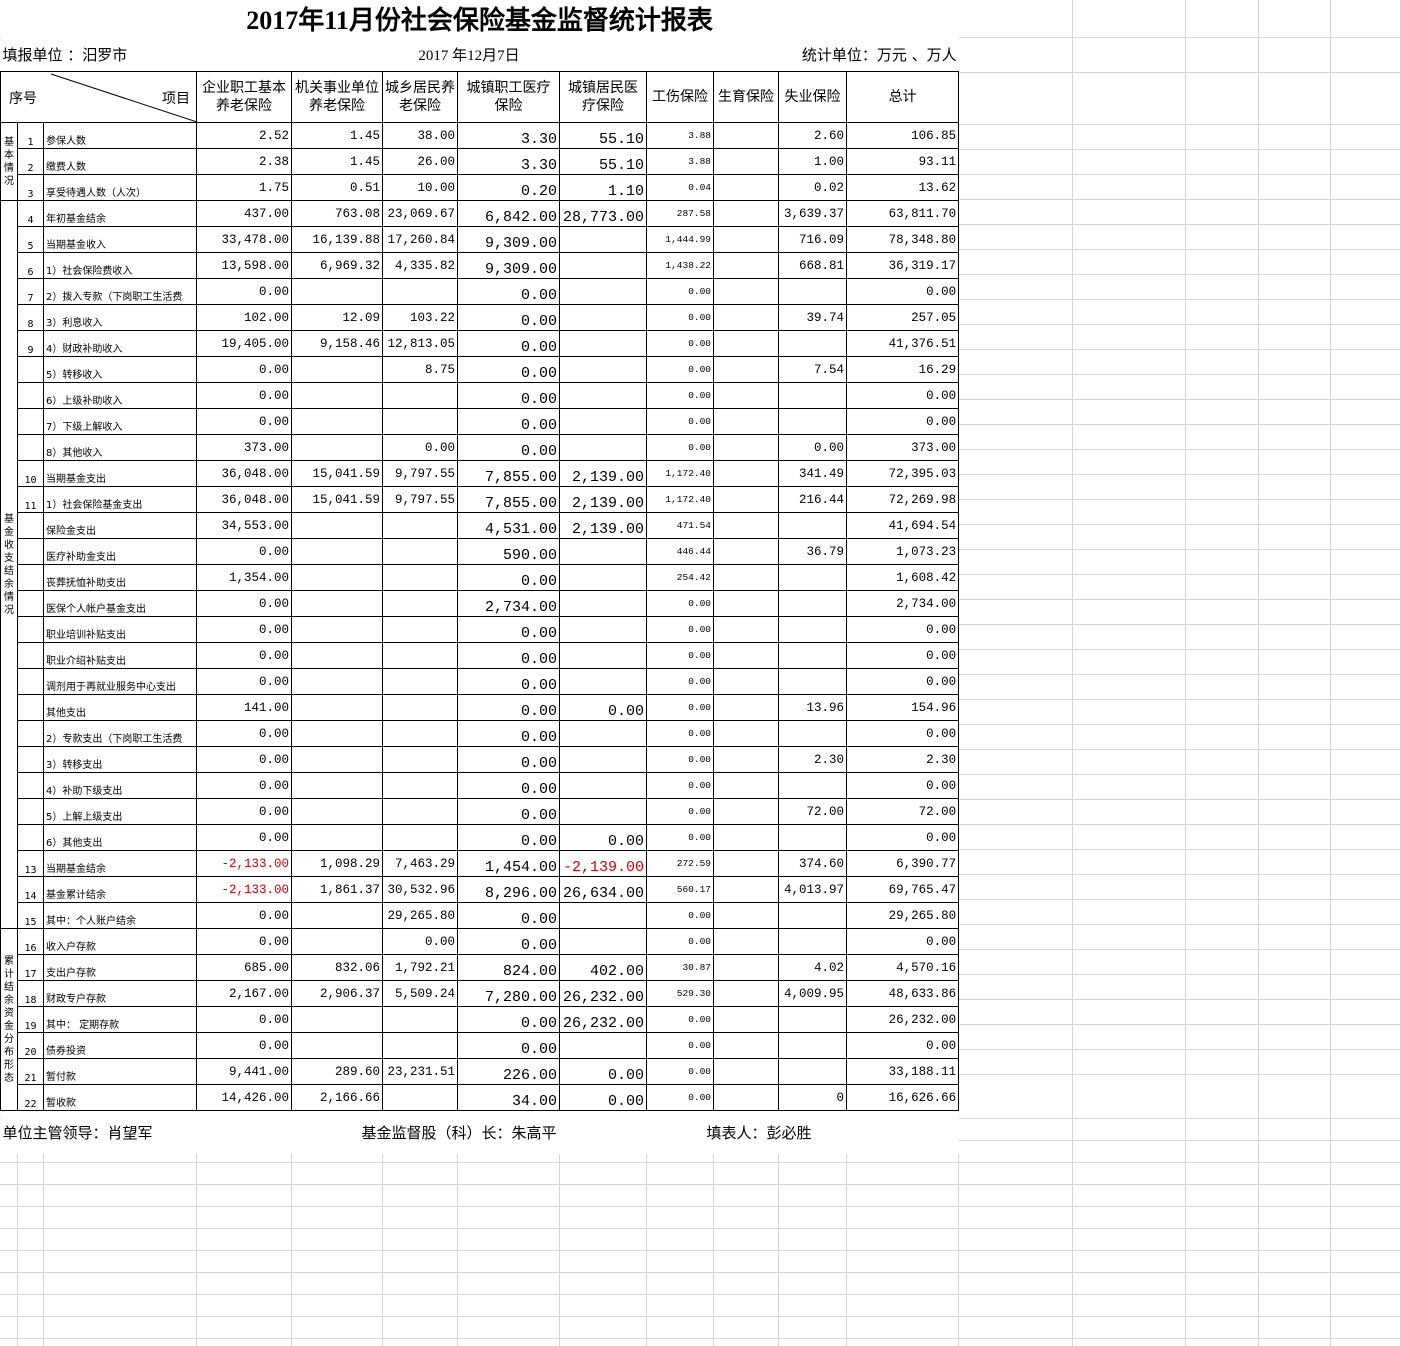 This screenshot has width=1401, height=1346. I want to click on cell-employee-medical: 226.00, so click(508, 1071).